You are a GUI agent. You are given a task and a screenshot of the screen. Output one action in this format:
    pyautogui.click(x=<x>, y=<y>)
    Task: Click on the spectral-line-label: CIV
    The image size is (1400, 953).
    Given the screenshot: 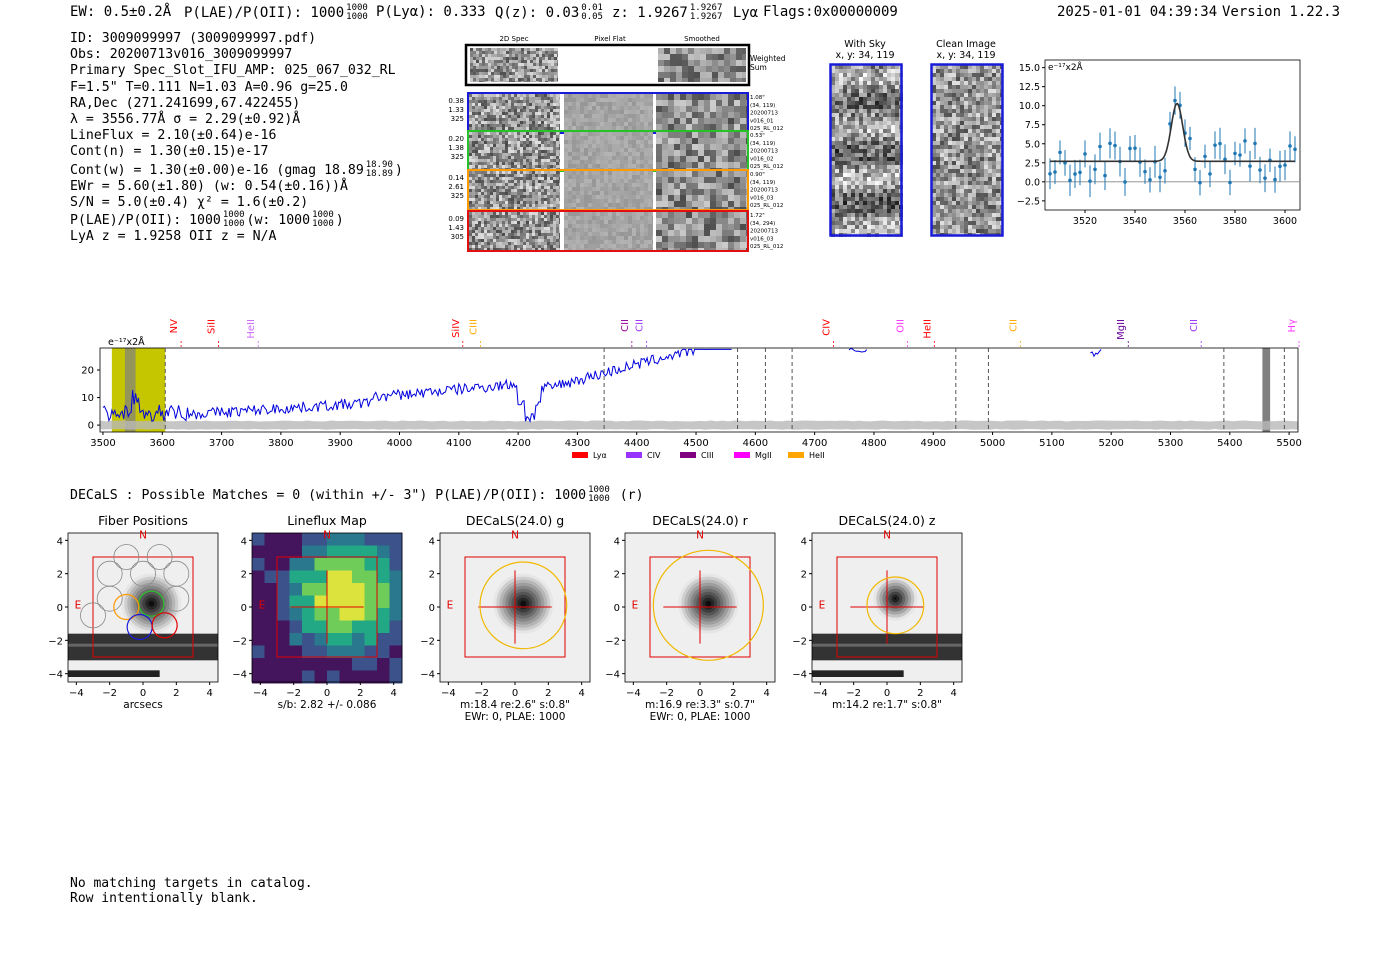 What is the action you would take?
    pyautogui.click(x=826, y=327)
    